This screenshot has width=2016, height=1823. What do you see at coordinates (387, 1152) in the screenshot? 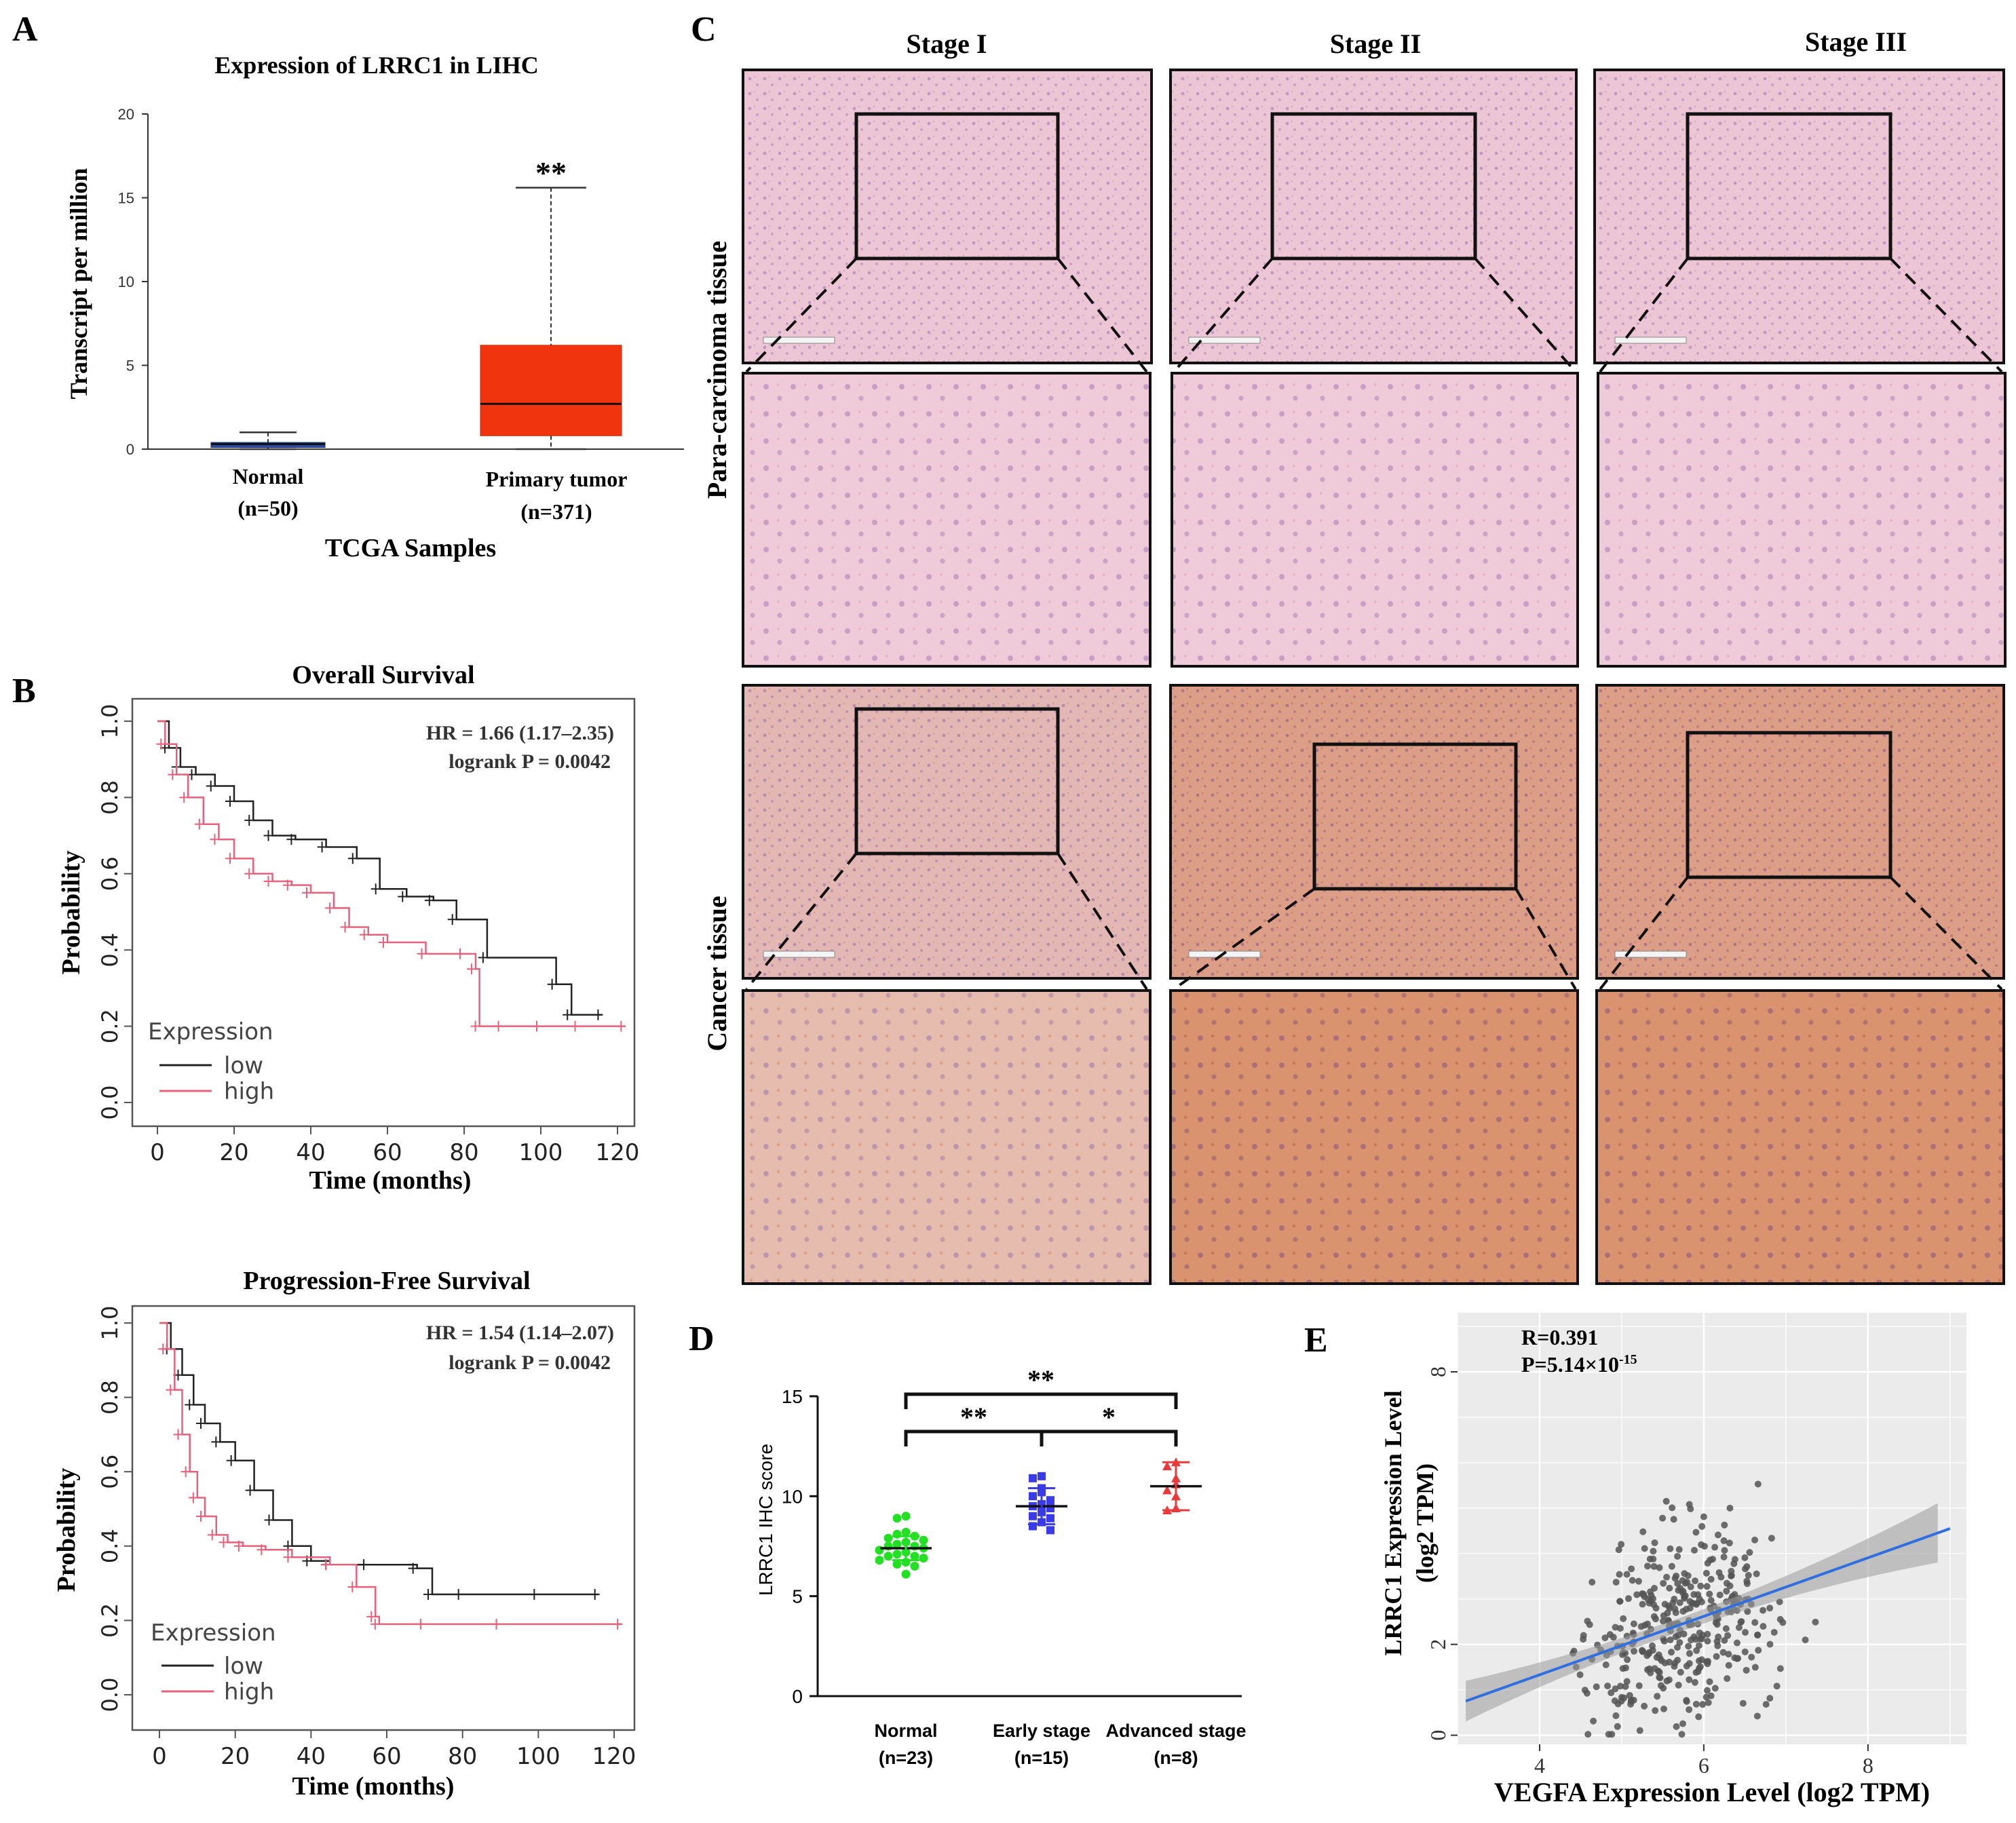
I see `km-x-tick-label: 60` at bounding box center [387, 1152].